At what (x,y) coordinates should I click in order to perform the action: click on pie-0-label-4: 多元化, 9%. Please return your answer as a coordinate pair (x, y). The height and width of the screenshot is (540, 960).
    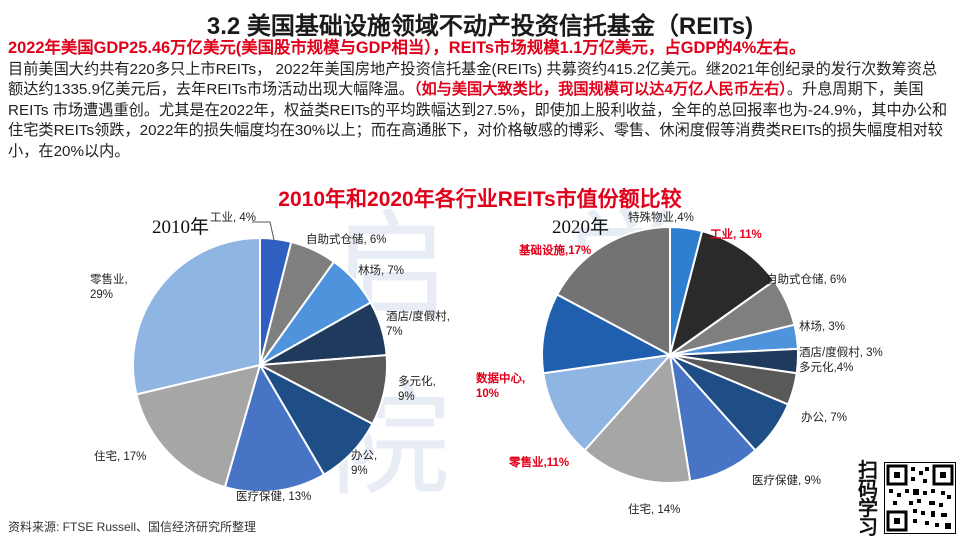
    Looking at the image, I should click on (417, 388).